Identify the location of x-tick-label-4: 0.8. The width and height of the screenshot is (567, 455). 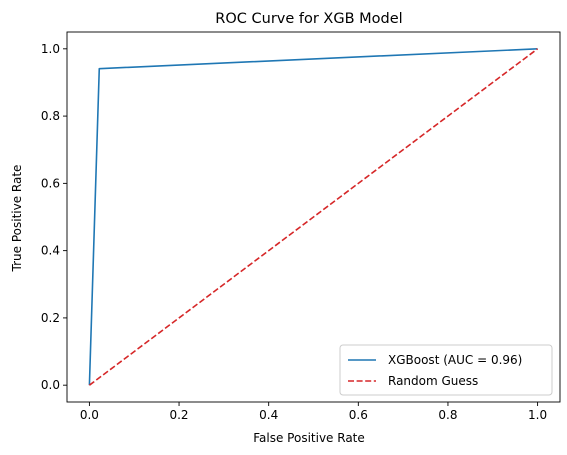
(447, 415).